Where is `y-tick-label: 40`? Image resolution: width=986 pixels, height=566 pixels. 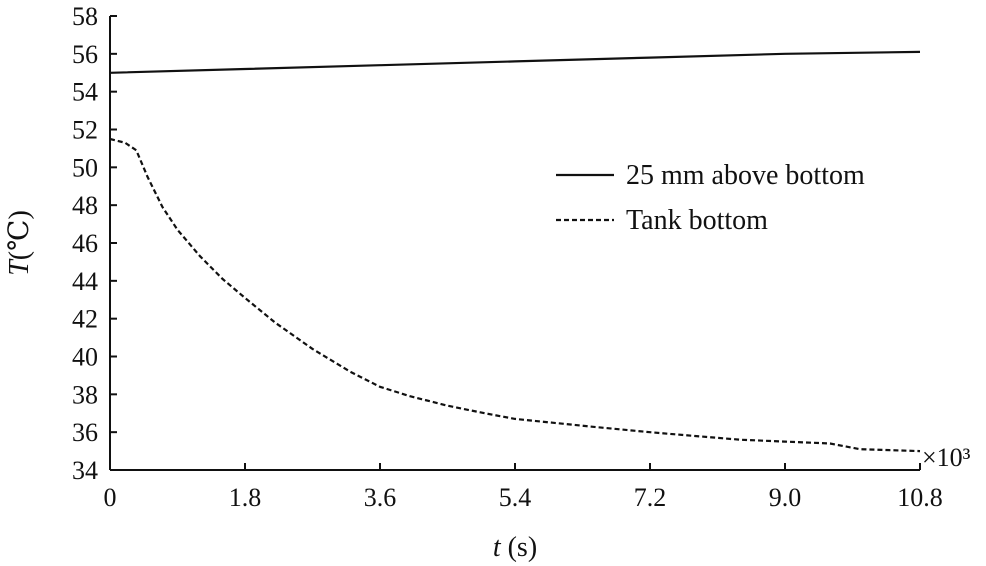
y-tick-label: 40 is located at coordinates (85, 357).